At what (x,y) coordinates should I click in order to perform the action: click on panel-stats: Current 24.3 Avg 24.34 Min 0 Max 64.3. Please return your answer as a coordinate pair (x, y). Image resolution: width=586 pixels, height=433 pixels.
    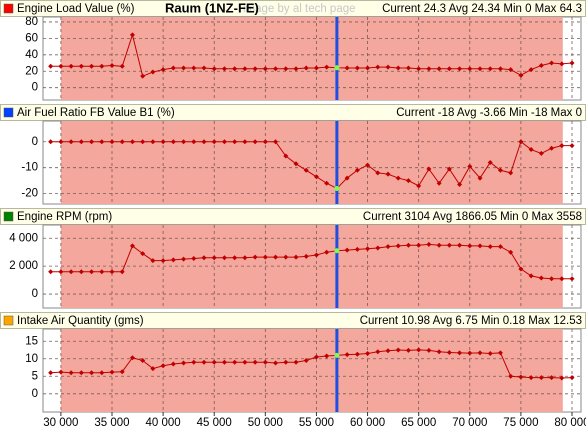
    Looking at the image, I should click on (482, 9).